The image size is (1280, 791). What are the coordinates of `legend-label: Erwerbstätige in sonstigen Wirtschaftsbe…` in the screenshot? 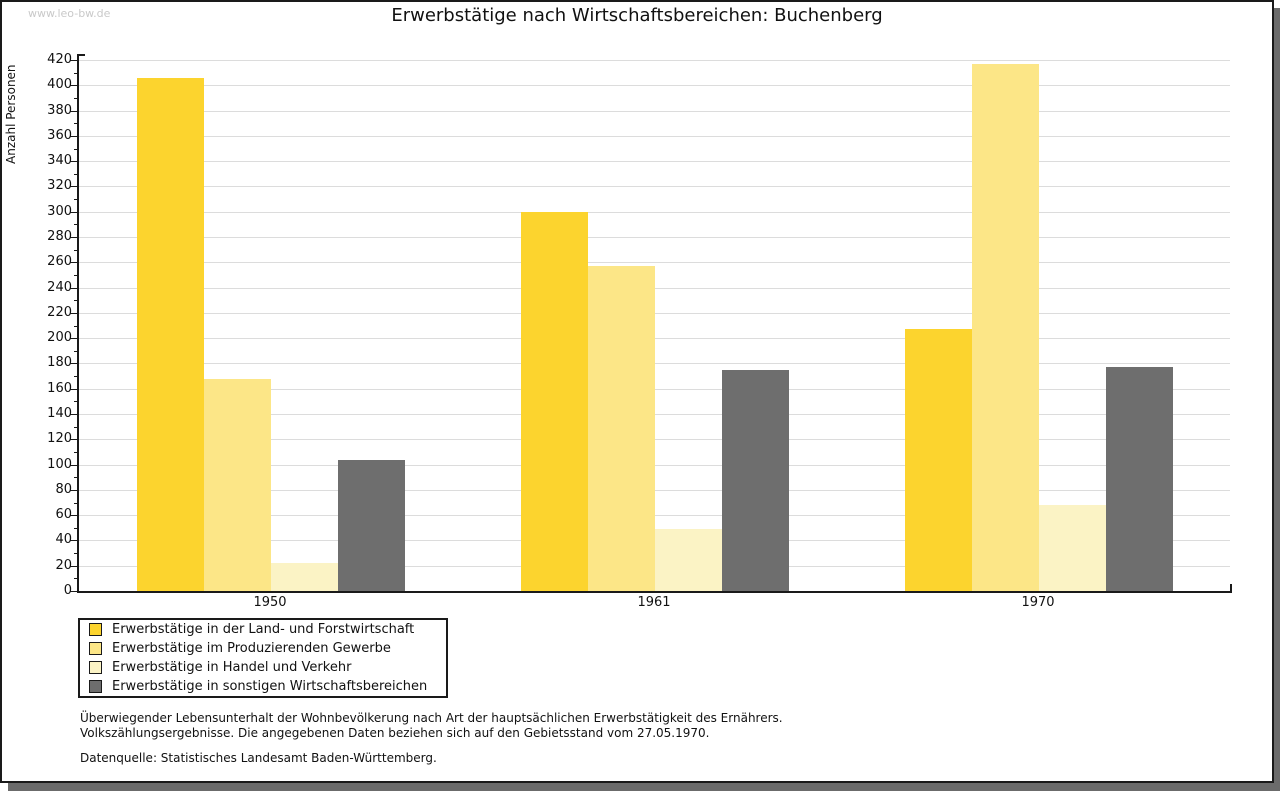 It's located at (270, 686).